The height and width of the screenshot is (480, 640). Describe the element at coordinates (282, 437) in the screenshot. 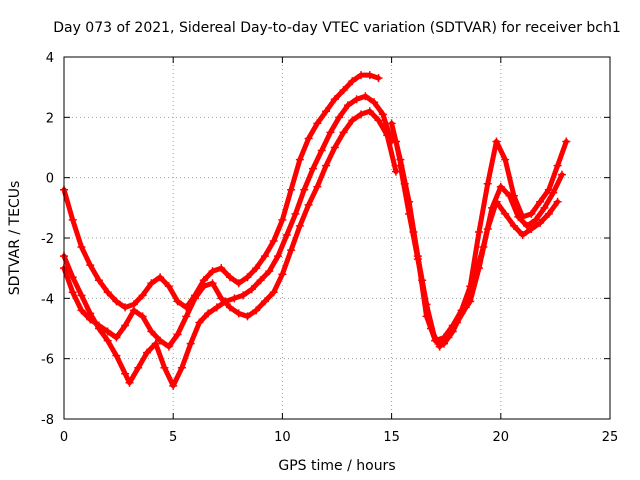

I see `x-tick-label: 10` at that location.